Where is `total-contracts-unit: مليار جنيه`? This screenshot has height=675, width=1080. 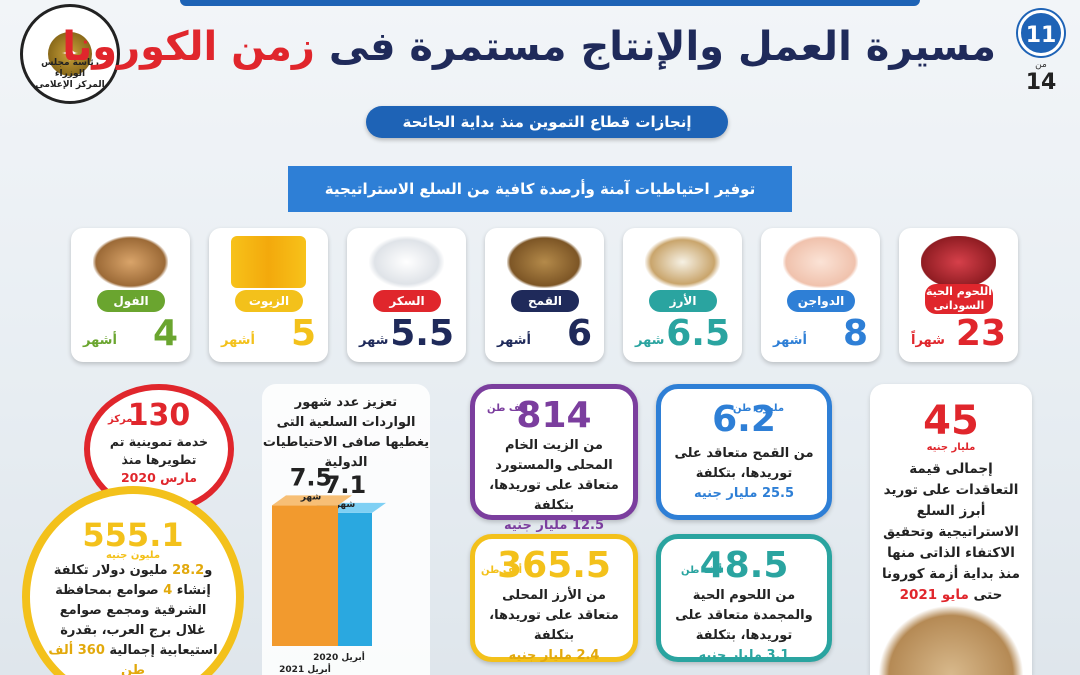 total-contracts-unit: مليار جنيه is located at coordinates (951, 447).